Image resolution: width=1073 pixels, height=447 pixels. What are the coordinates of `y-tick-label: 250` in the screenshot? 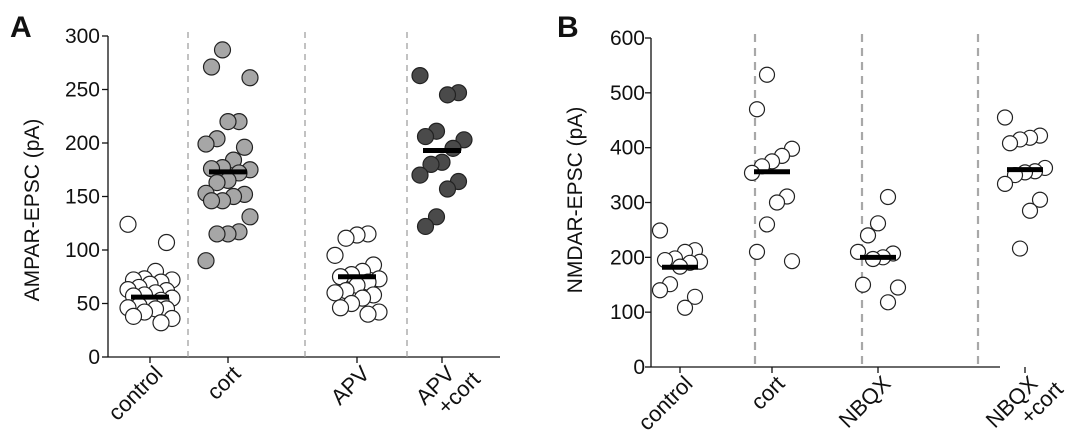 It's located at (82, 90).